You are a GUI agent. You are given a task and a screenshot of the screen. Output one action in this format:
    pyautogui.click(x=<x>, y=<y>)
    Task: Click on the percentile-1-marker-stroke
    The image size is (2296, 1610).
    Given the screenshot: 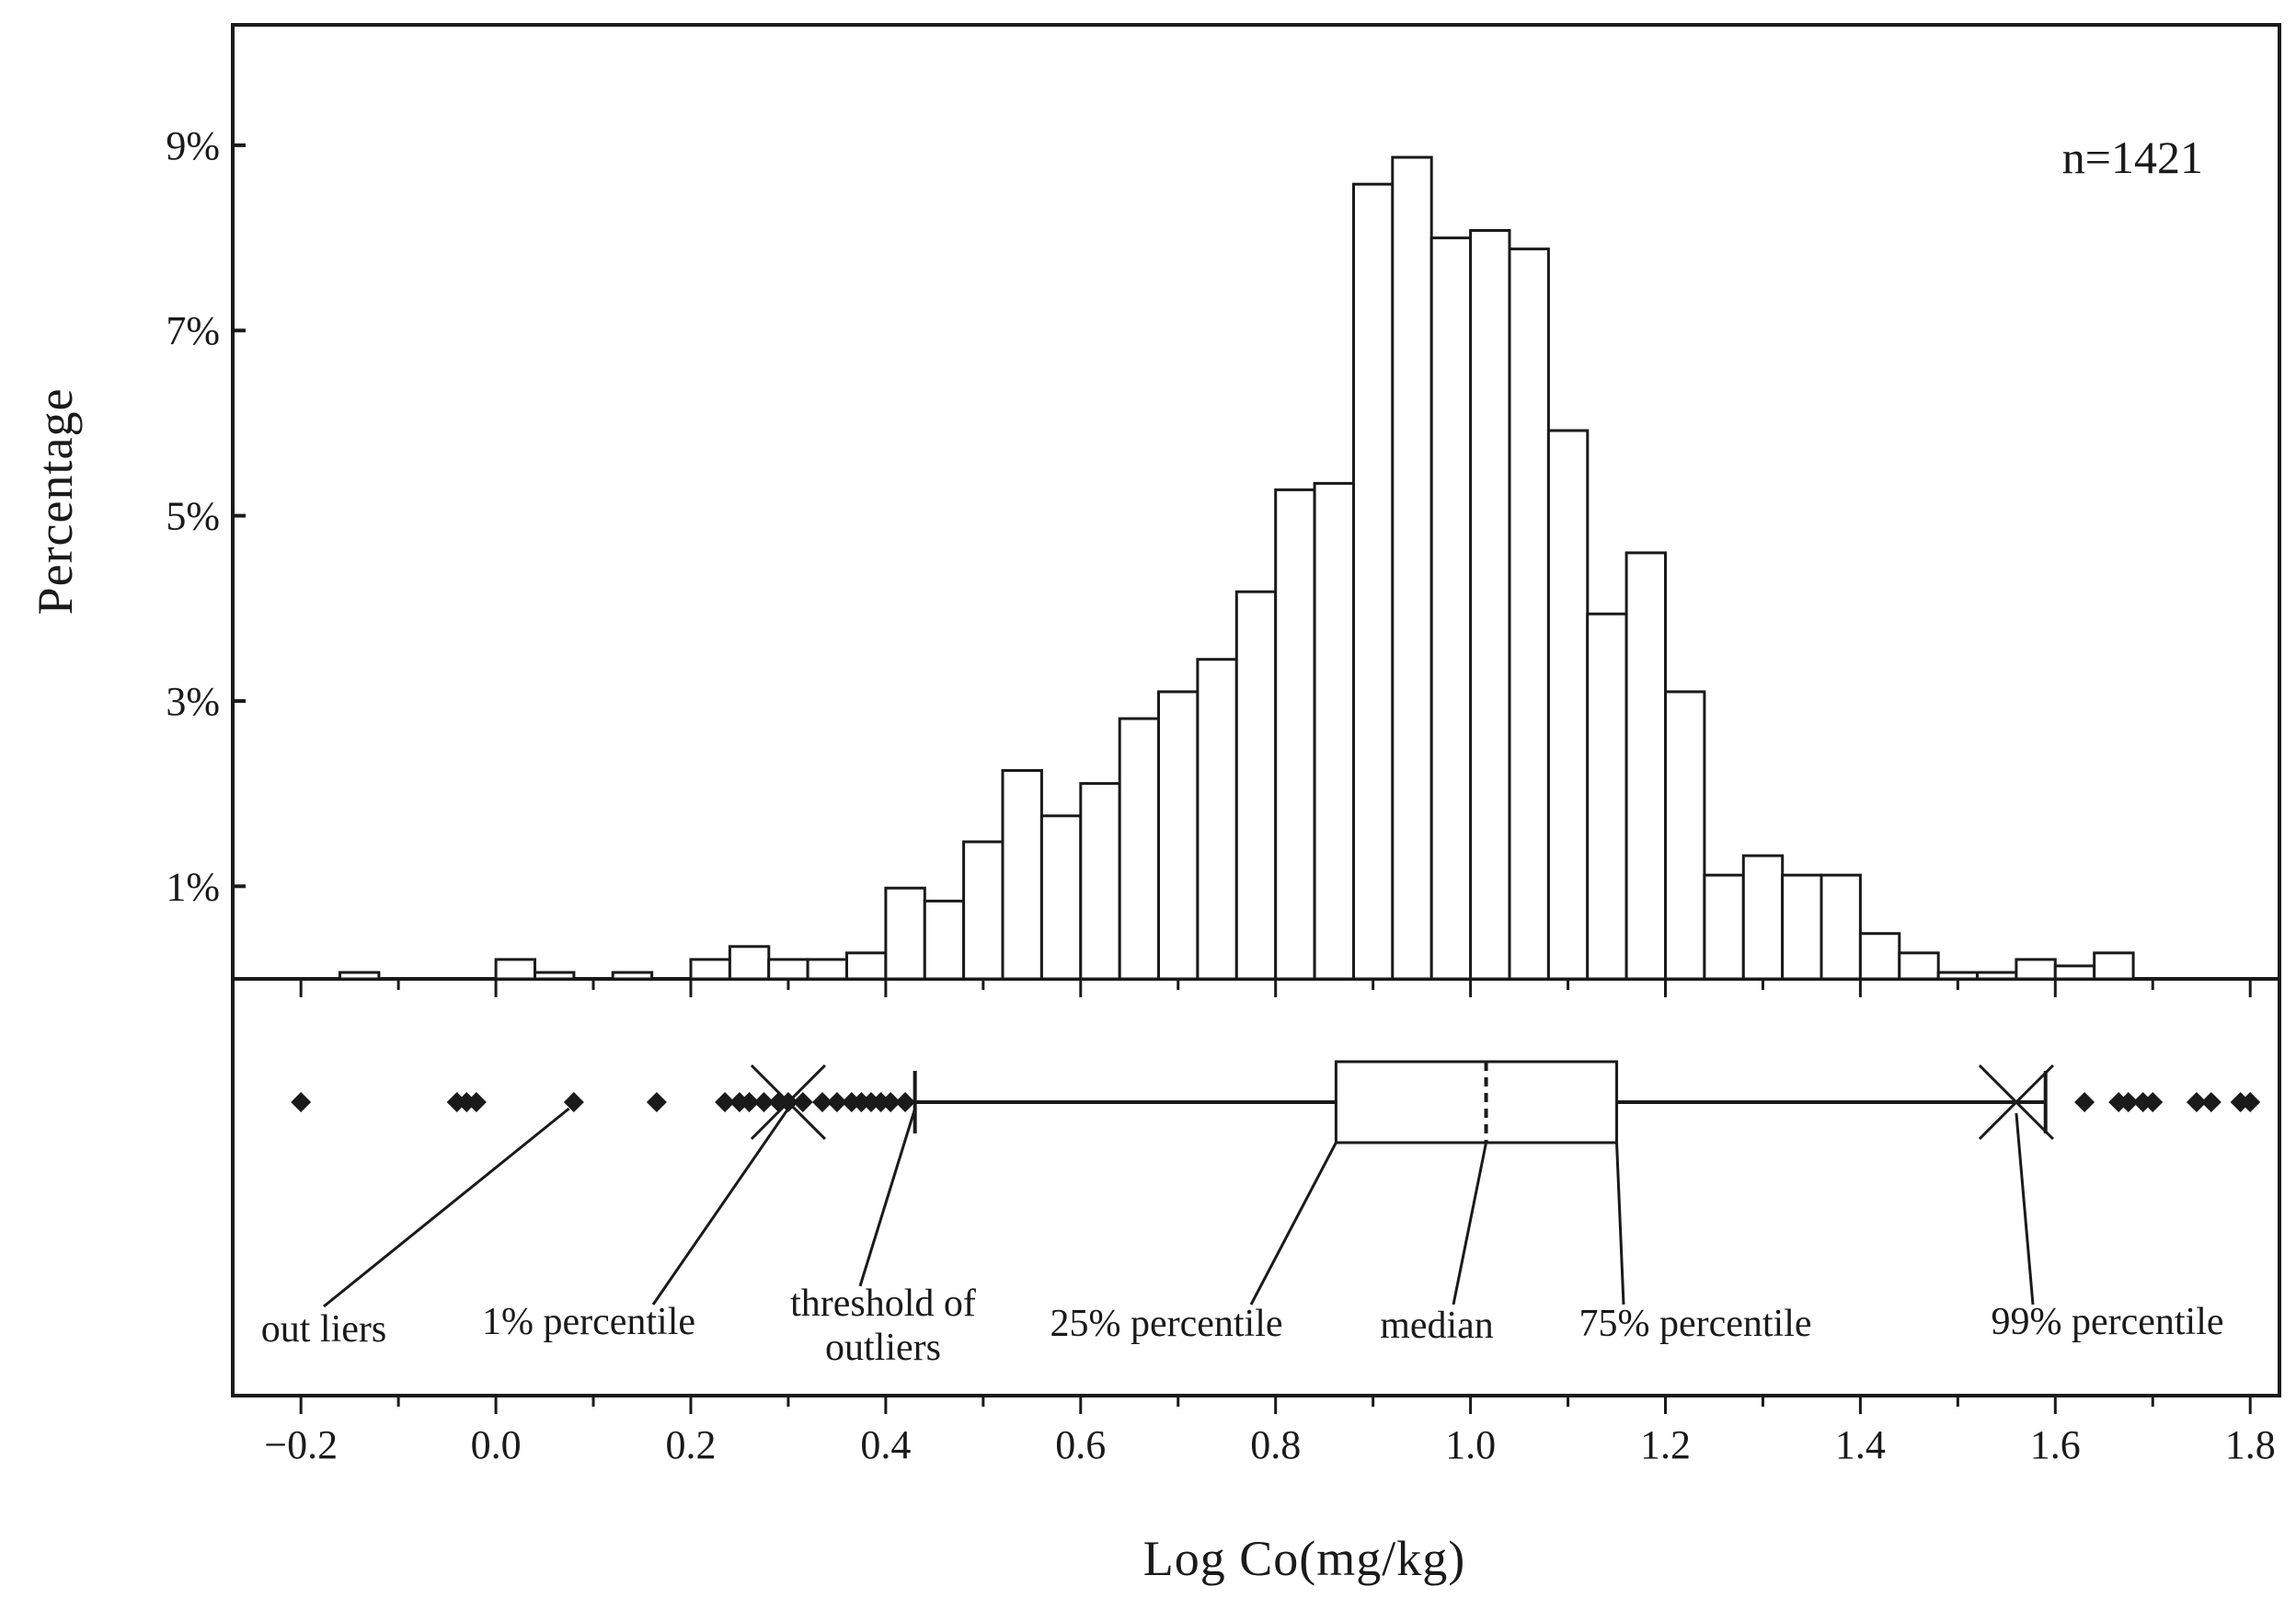 What is the action you would take?
    pyautogui.click(x=788, y=1102)
    